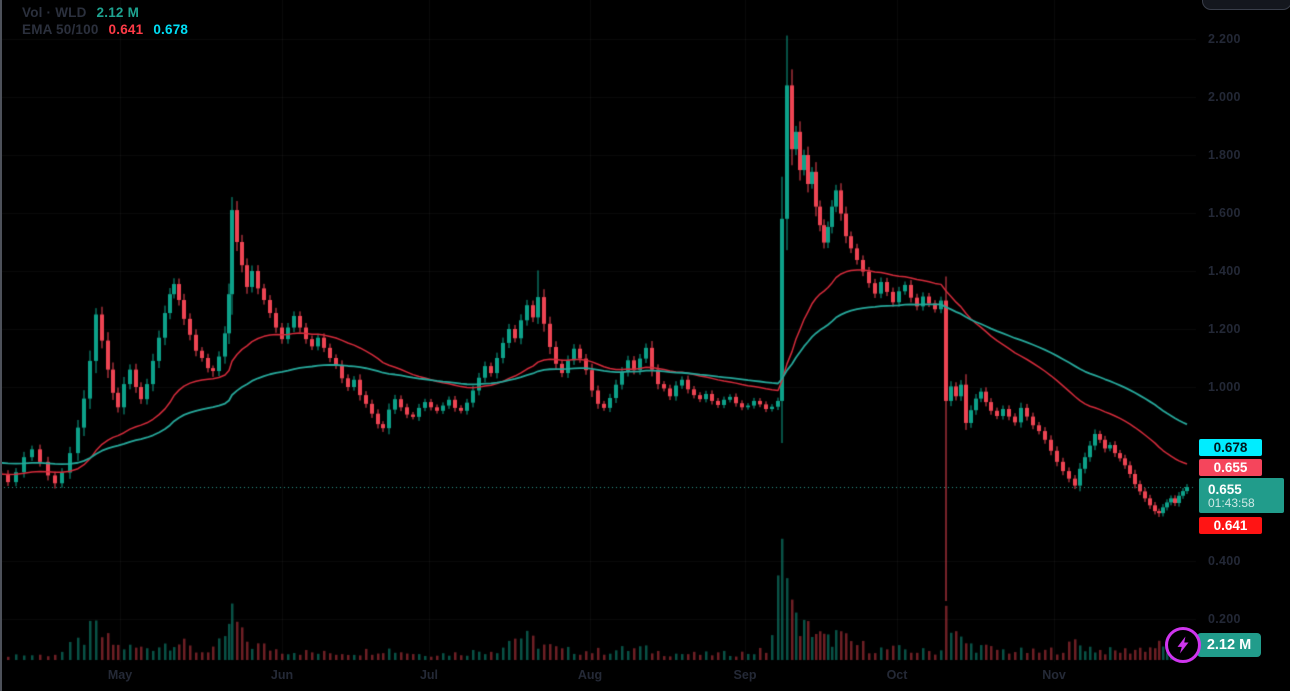 This screenshot has height=700, width=1296. Describe the element at coordinates (118, 12) in the screenshot. I see `volume-legend-value: 2.12 M` at that location.